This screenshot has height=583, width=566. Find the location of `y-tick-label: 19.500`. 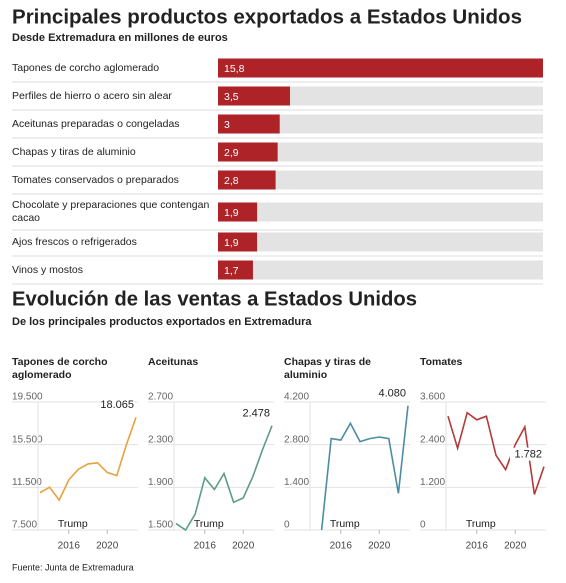

y-tick-label: 19.500 is located at coordinates (27, 397).